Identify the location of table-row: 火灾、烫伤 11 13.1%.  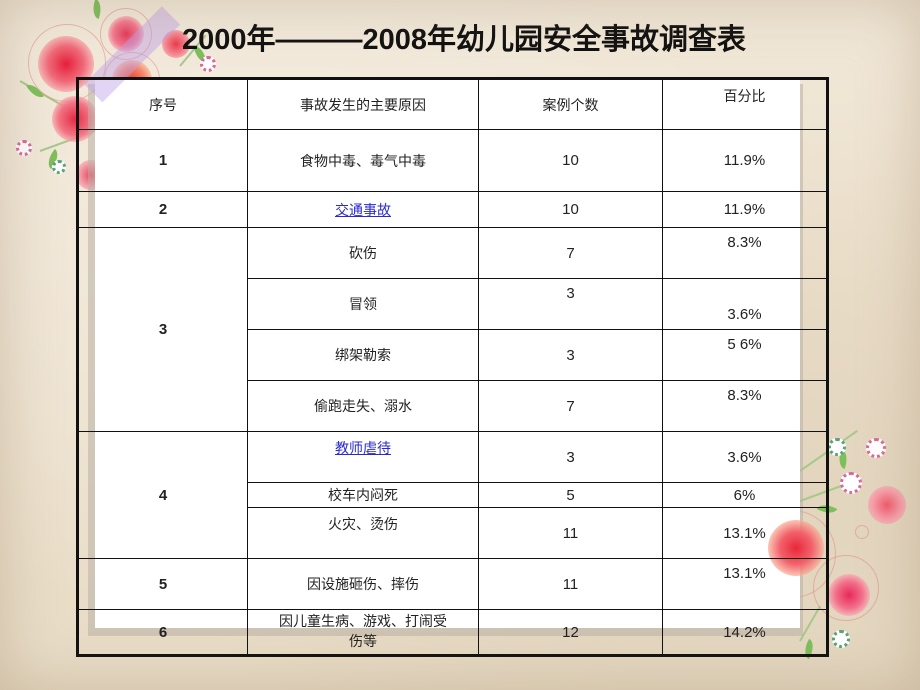
(453, 533).